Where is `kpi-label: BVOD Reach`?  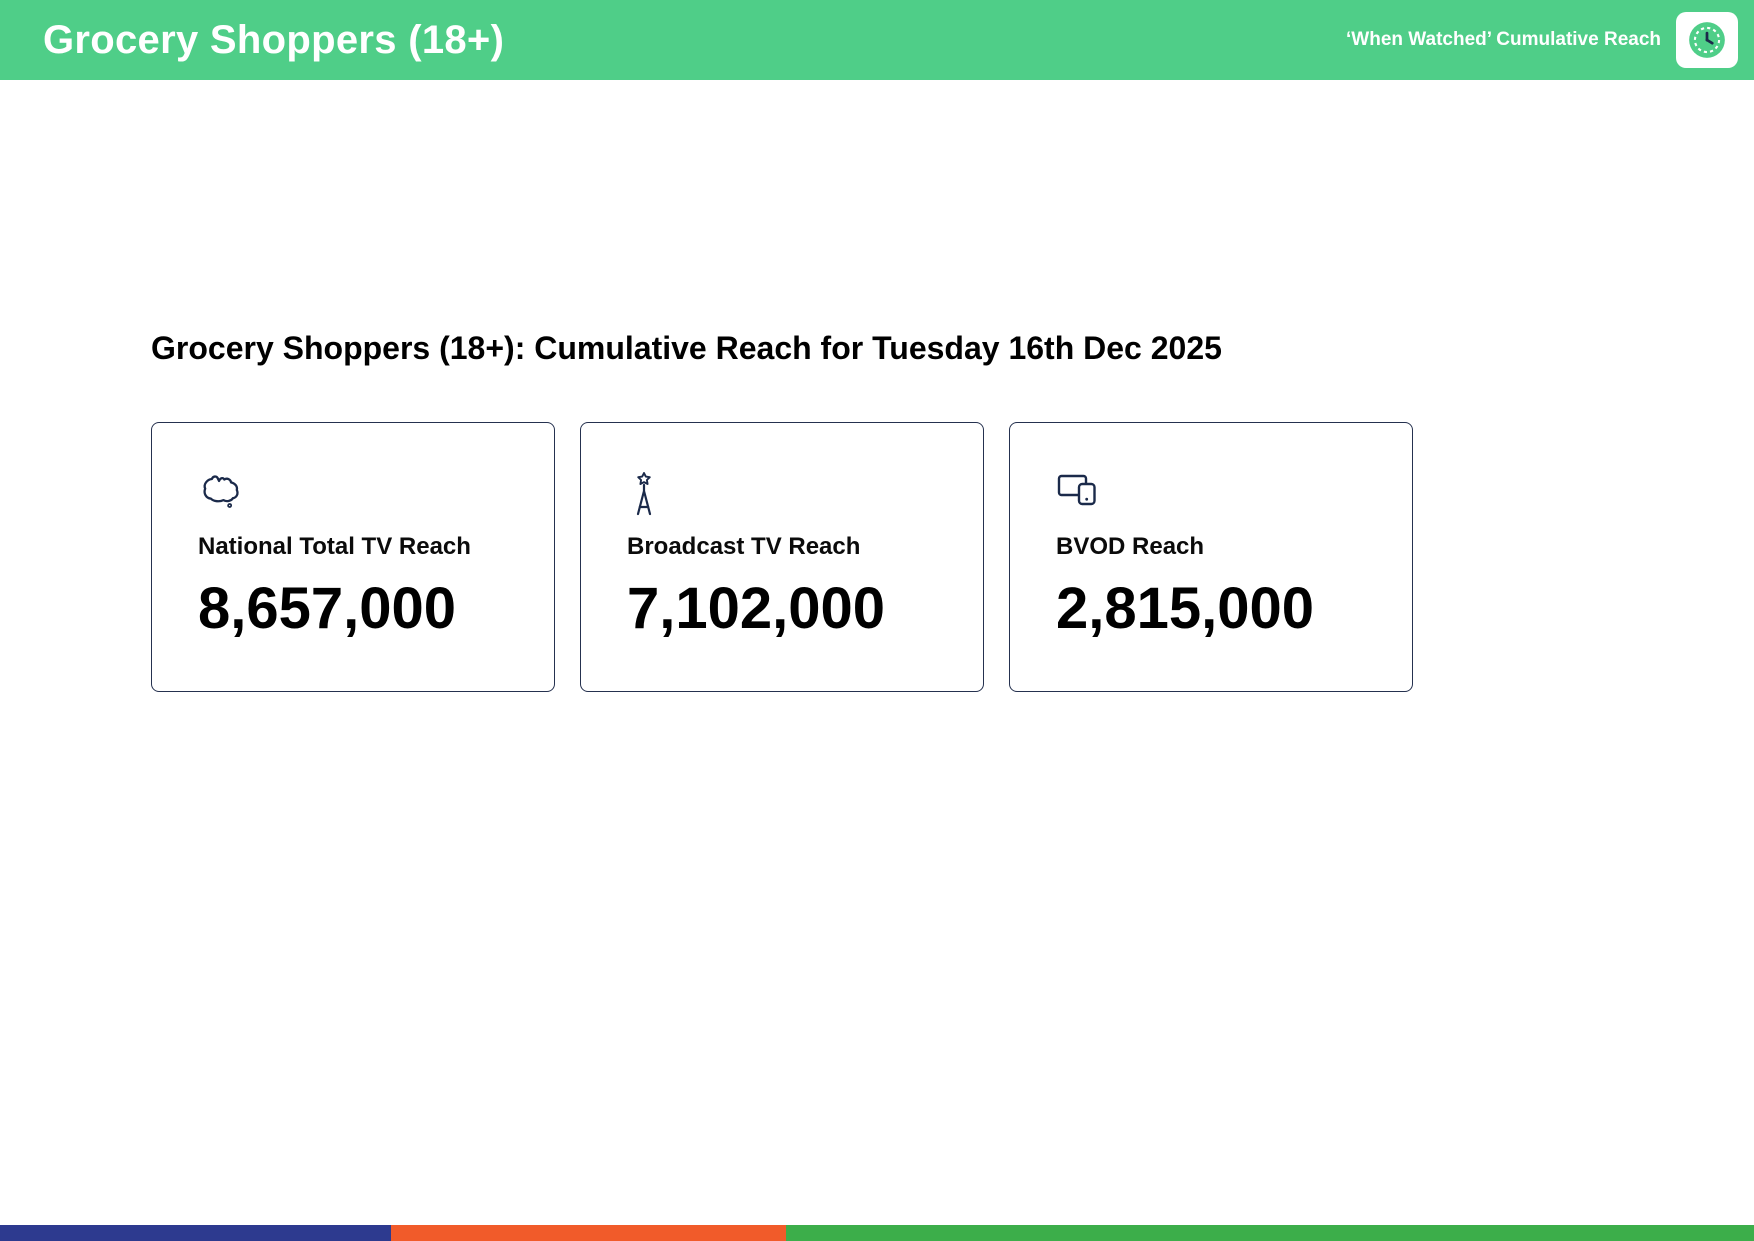
kpi-label: BVOD Reach is located at coordinates (1130, 546).